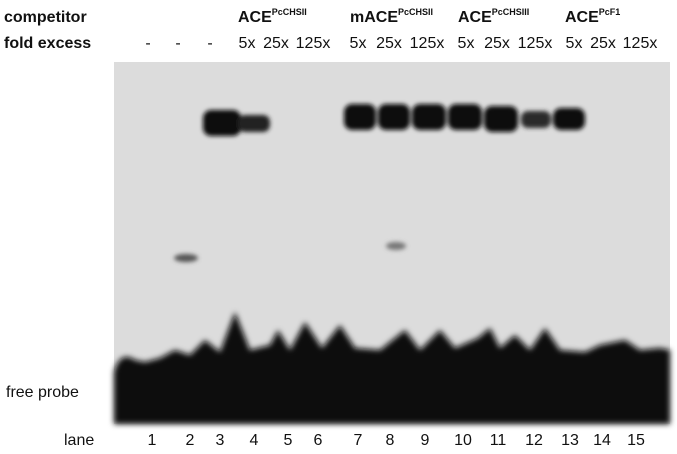  Describe the element at coordinates (358, 440) in the screenshot. I see `lane-number: 7` at that location.